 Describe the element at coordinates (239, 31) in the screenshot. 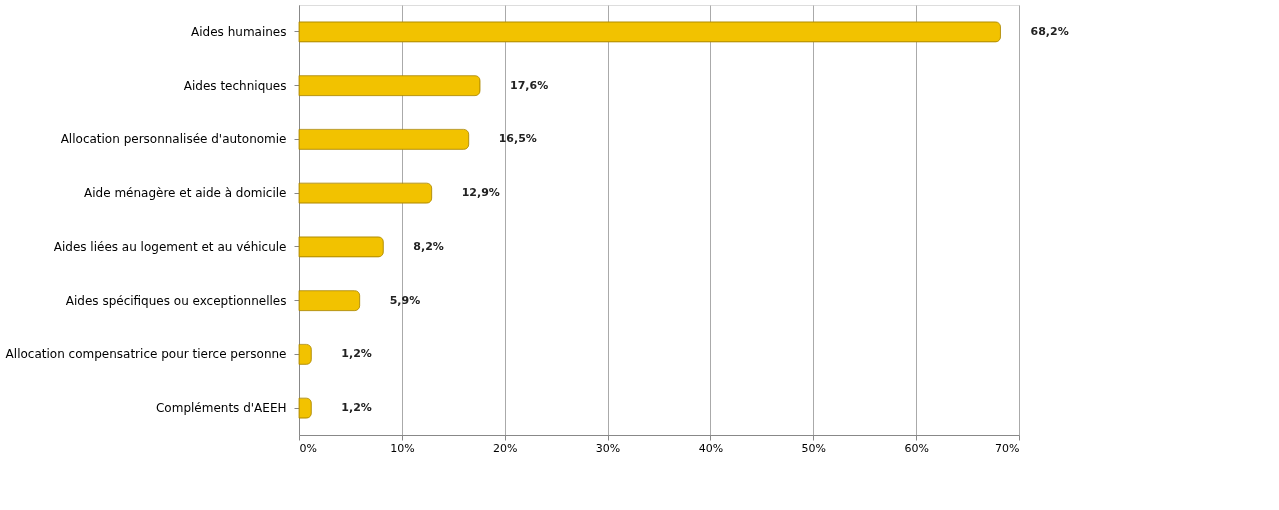

I see `y-tick-label: Aides humaines` at that location.